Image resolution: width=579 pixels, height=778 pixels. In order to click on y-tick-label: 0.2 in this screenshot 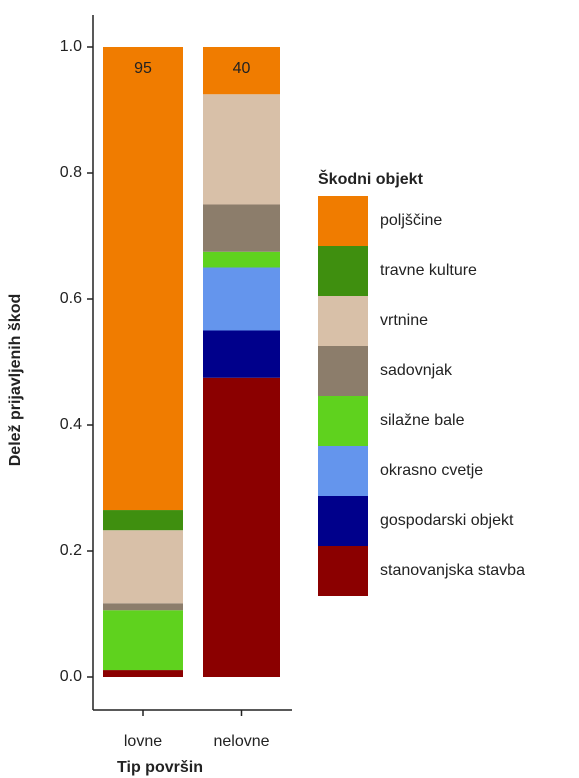, I will do `click(71, 550)`.